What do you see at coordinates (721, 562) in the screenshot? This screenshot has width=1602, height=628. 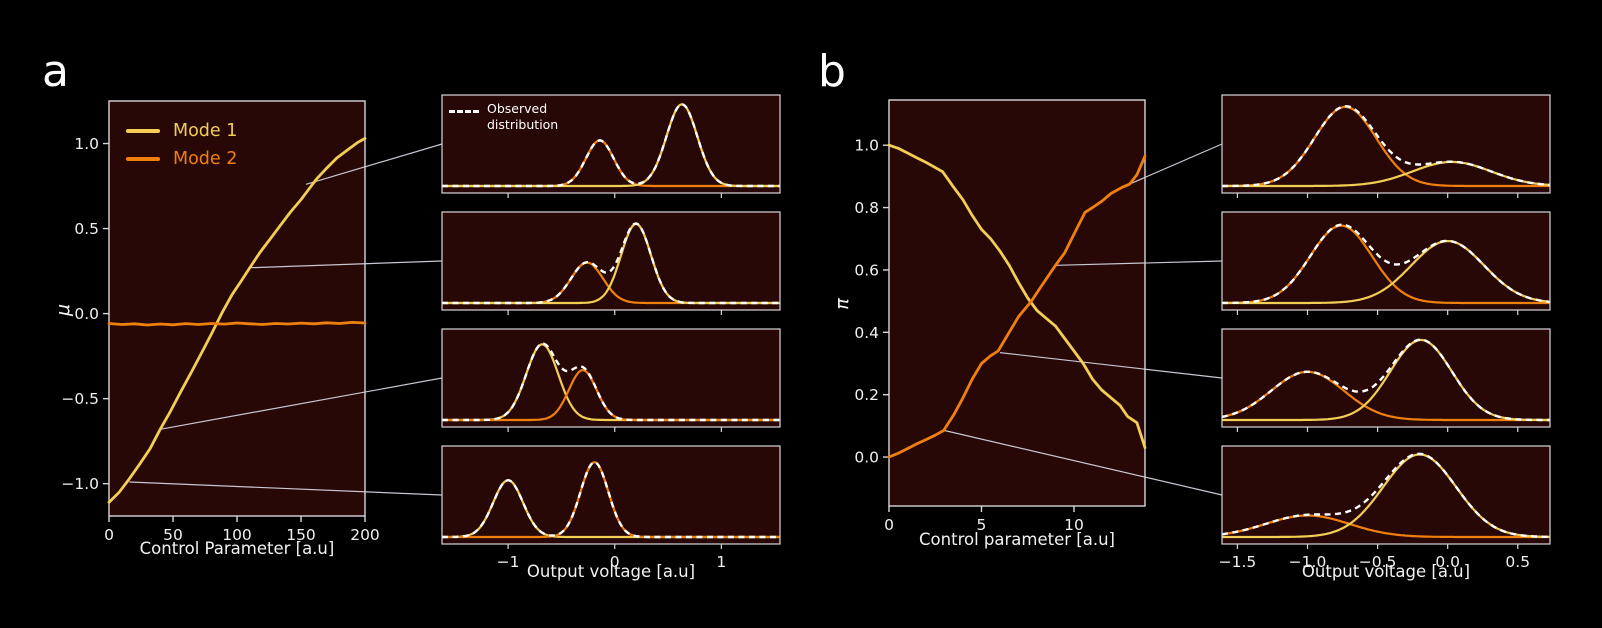 I see `subplot-x-tick-label: 1` at bounding box center [721, 562].